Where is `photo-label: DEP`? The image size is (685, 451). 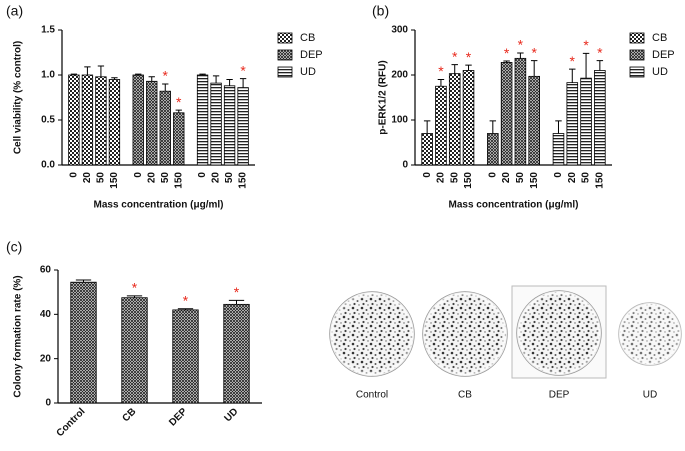
photo-label: DEP is located at coordinates (559, 395).